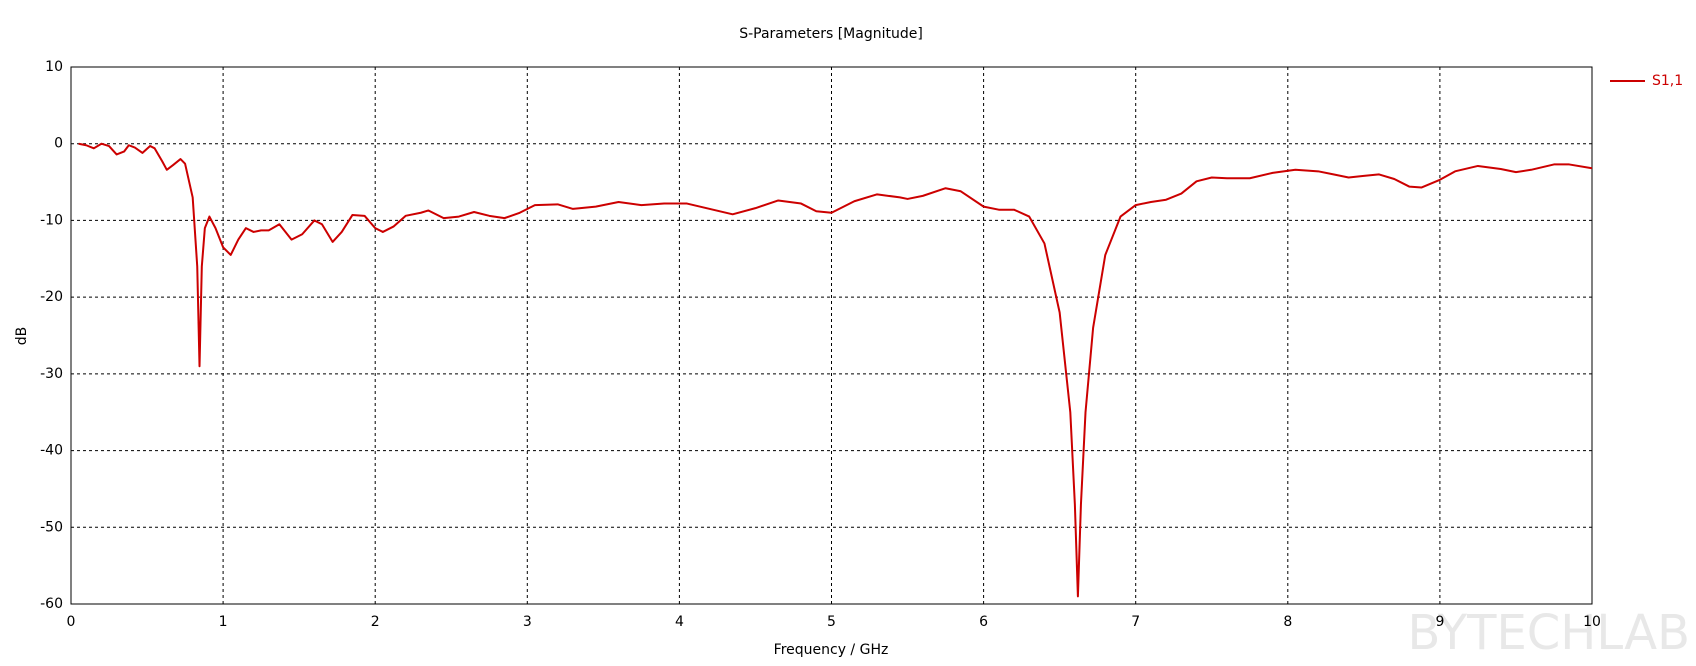 The image size is (1696, 666). I want to click on x-tick-label: 1, so click(223, 622).